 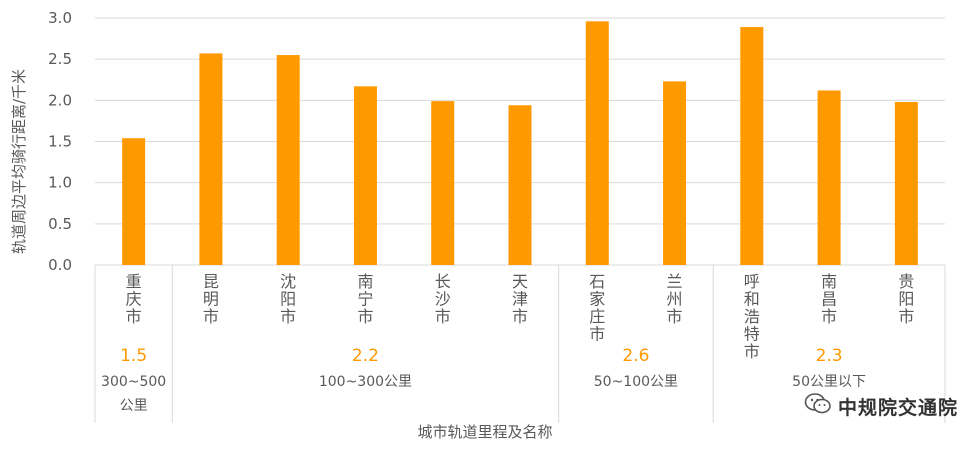 What do you see at coordinates (60, 18) in the screenshot?
I see `y-tick-label: 3.0` at bounding box center [60, 18].